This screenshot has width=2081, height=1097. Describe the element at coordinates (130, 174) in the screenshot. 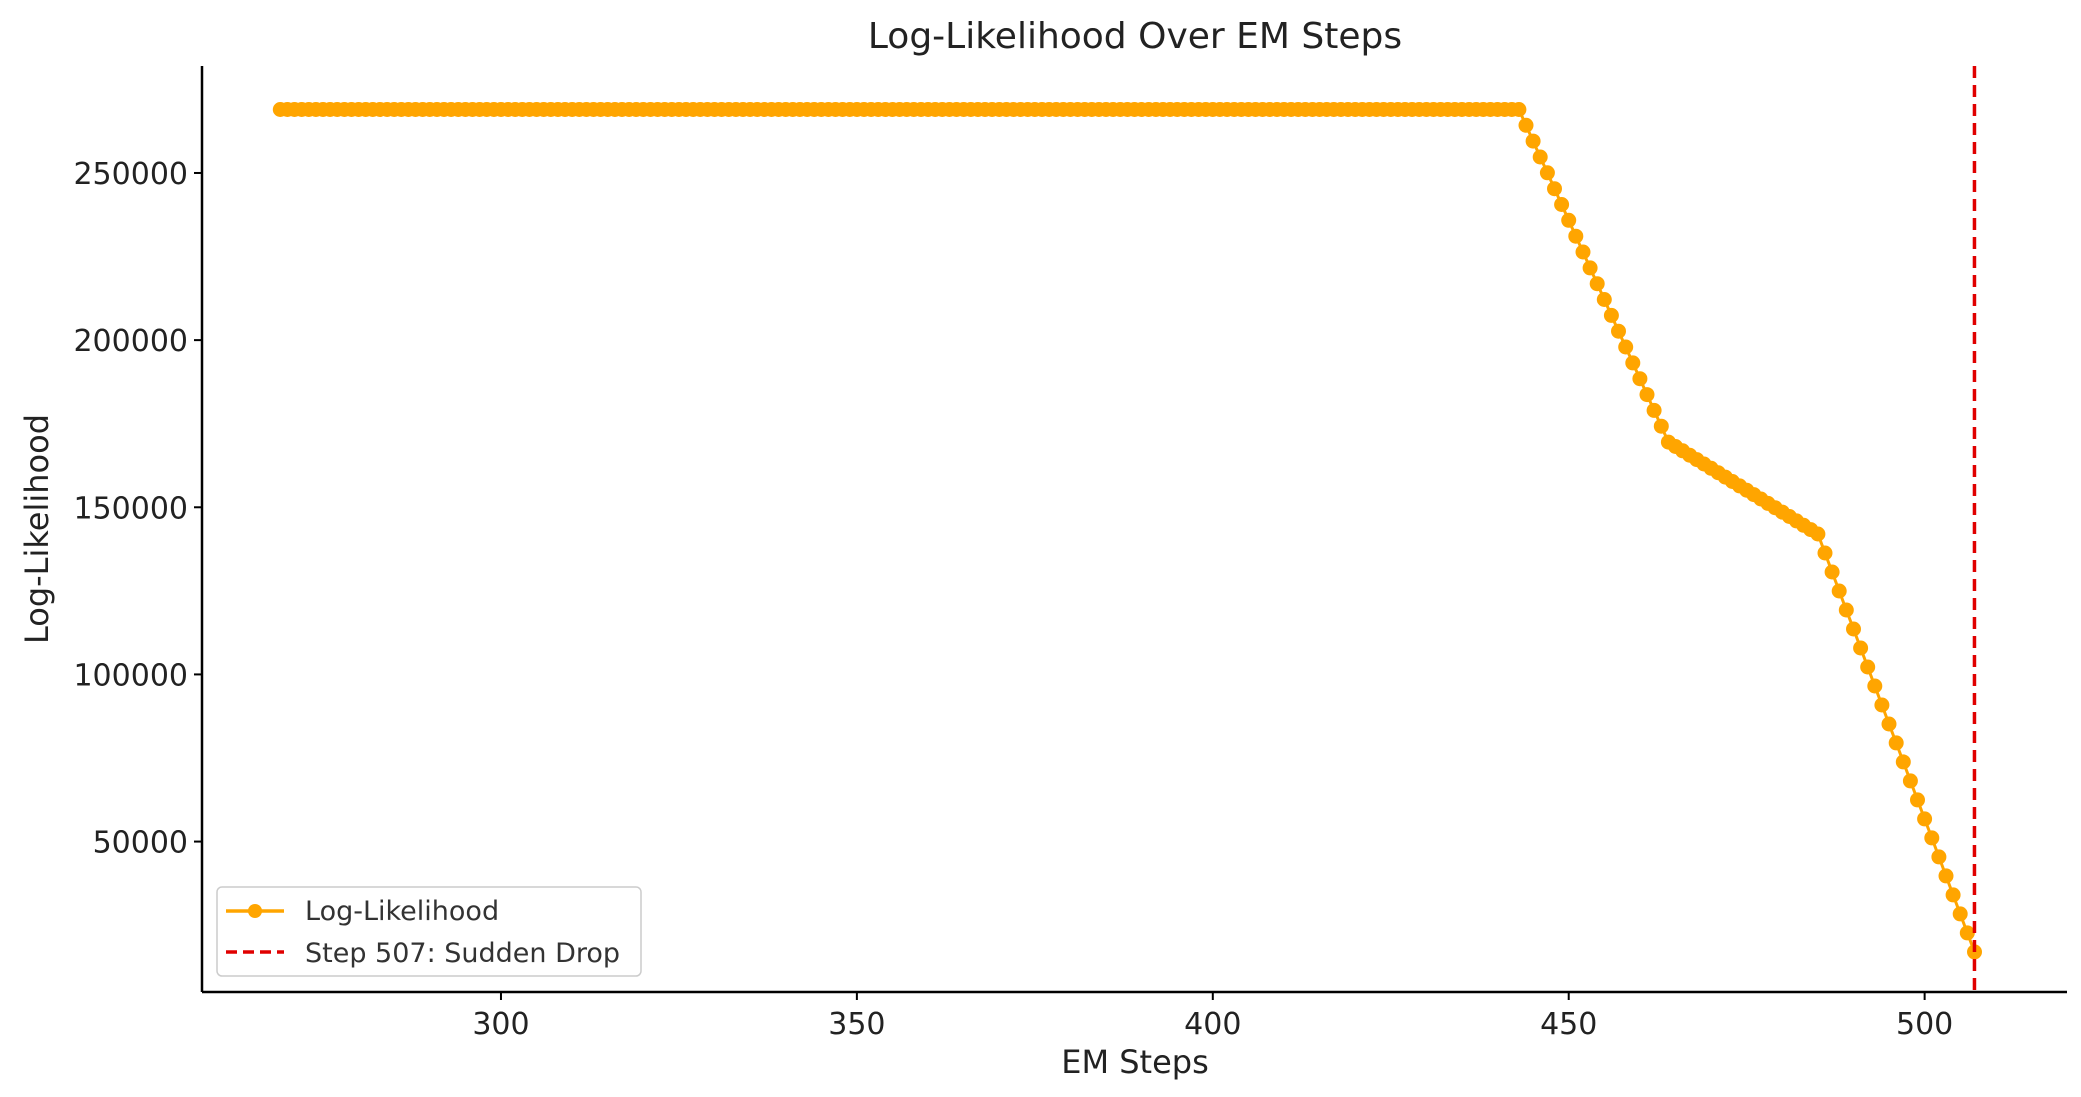

I see `y-tick-label: 250000` at that location.